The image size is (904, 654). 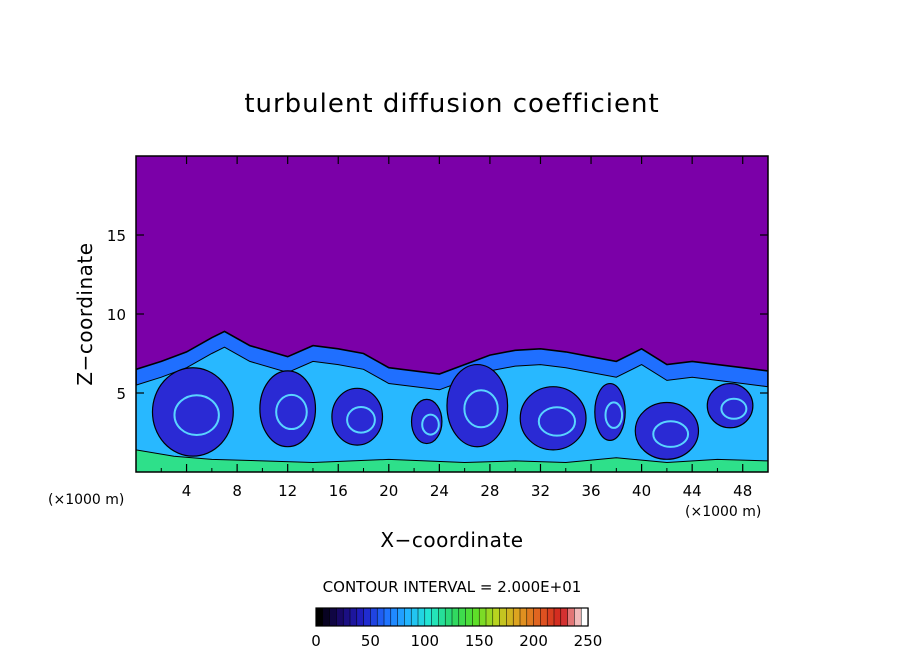 I want to click on contour-interval-label: CONTOUR INTERVAL = 2.000E+01, so click(x=452, y=587).